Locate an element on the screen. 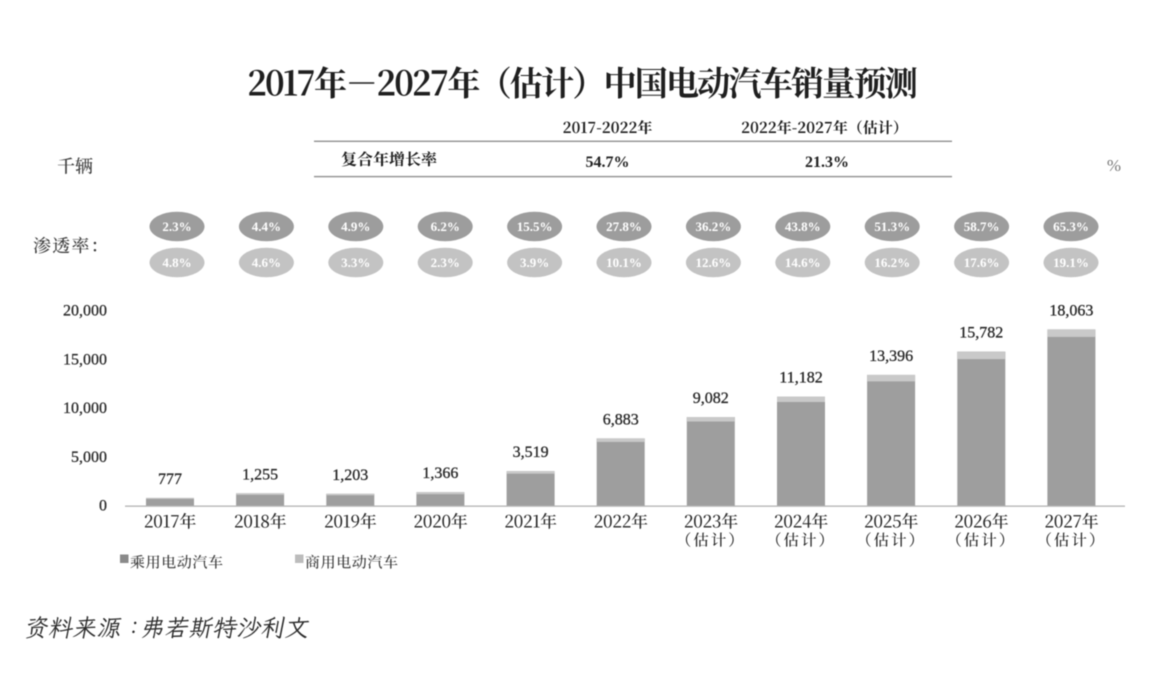  svg-text: 0 is located at coordinates (103, 506).